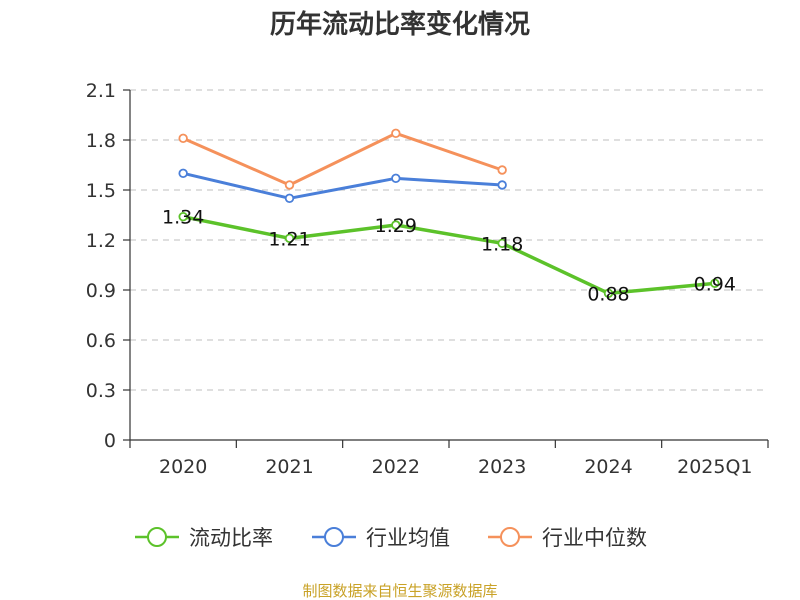  I want to click on data-label: 1.18, so click(502, 244).